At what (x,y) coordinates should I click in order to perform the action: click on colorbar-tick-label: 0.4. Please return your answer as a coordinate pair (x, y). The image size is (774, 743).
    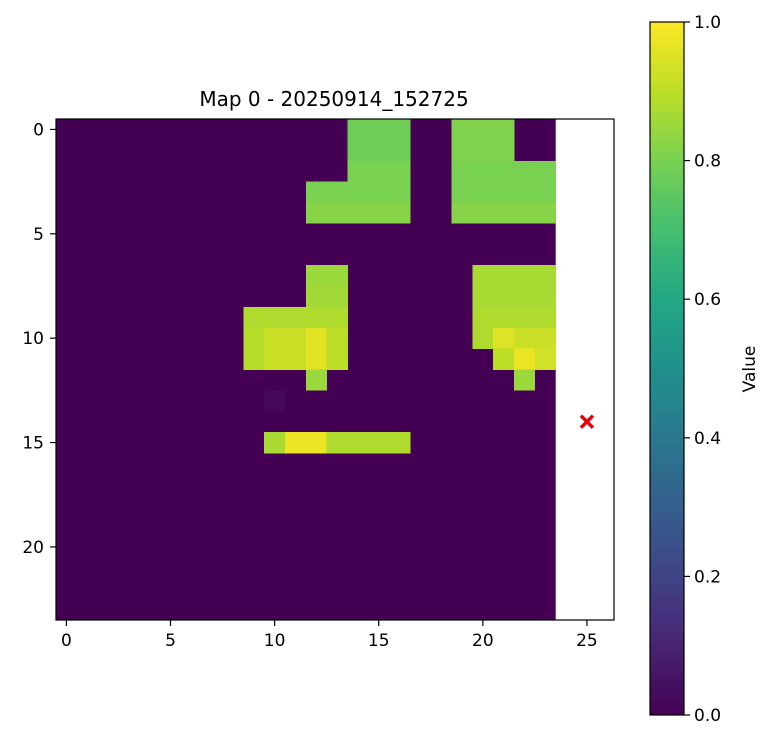
    Looking at the image, I should click on (707, 439).